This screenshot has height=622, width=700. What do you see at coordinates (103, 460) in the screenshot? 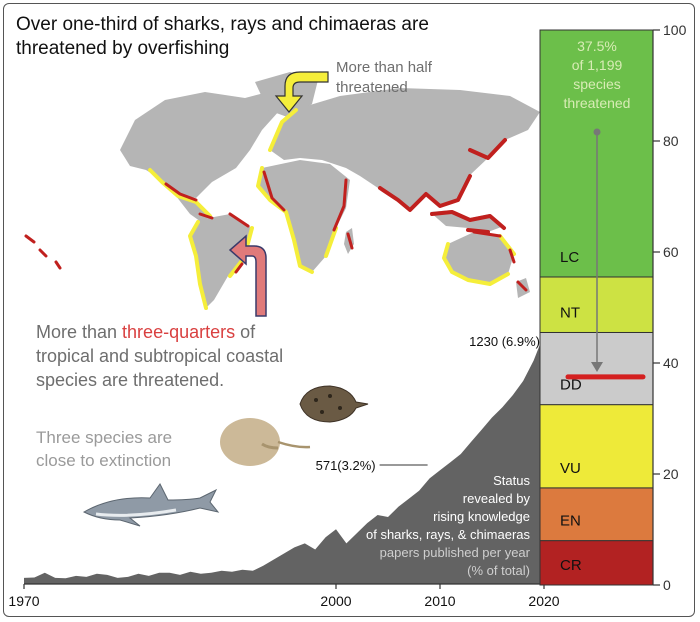
I see `callout-extinction-line-2: close to extinction` at bounding box center [103, 460].